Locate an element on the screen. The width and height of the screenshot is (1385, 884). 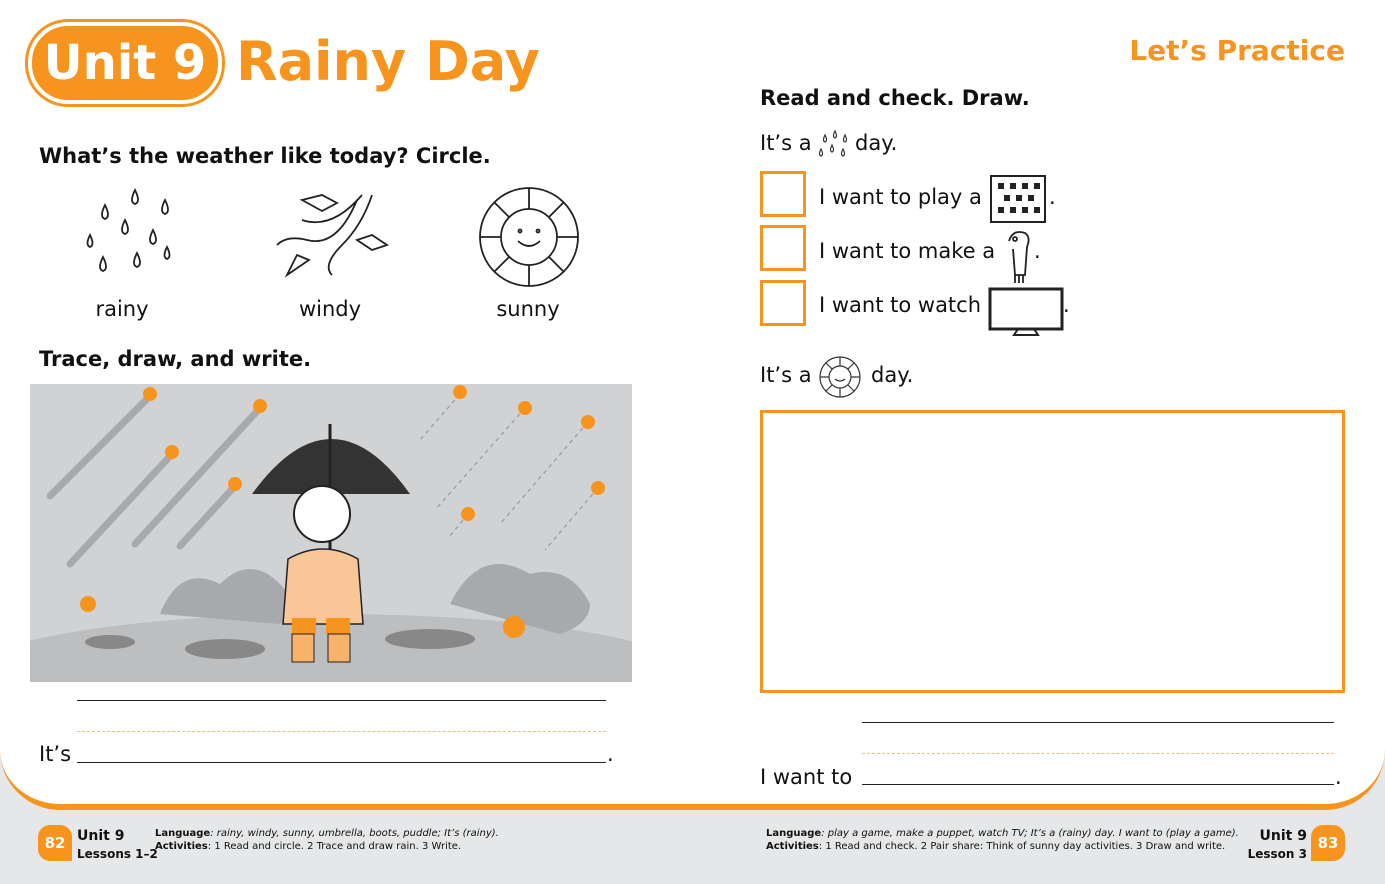
checkbox-play-game is located at coordinates (783, 194).